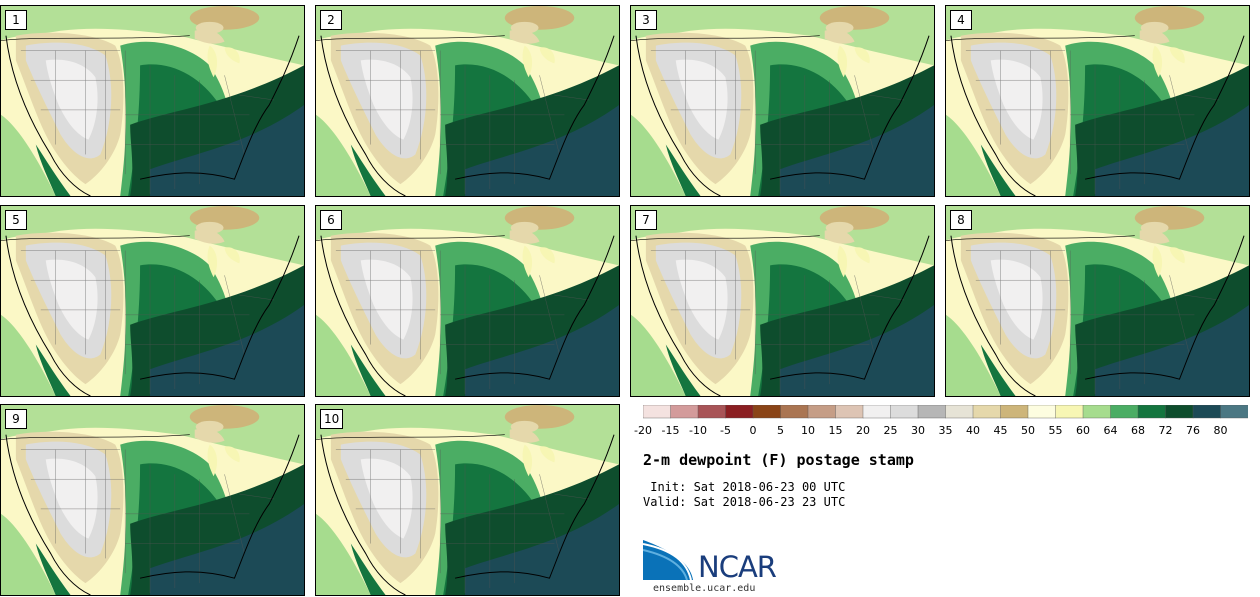 This screenshot has height=597, width=1260. I want to click on panel-number-label: 6, so click(331, 220).